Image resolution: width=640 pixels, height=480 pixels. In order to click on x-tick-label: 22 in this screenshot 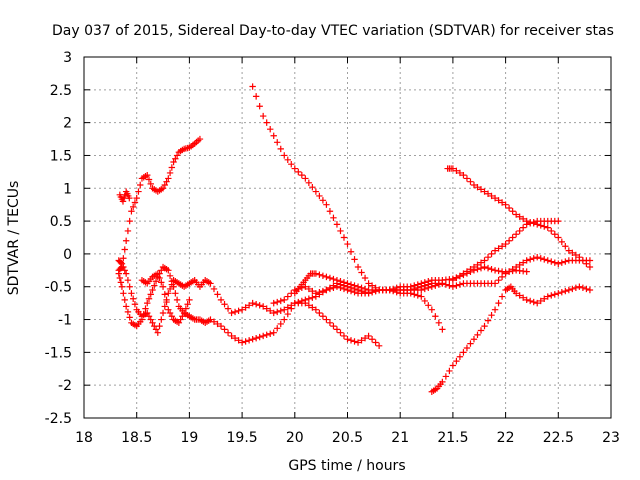, I will do `click(506, 438)`.